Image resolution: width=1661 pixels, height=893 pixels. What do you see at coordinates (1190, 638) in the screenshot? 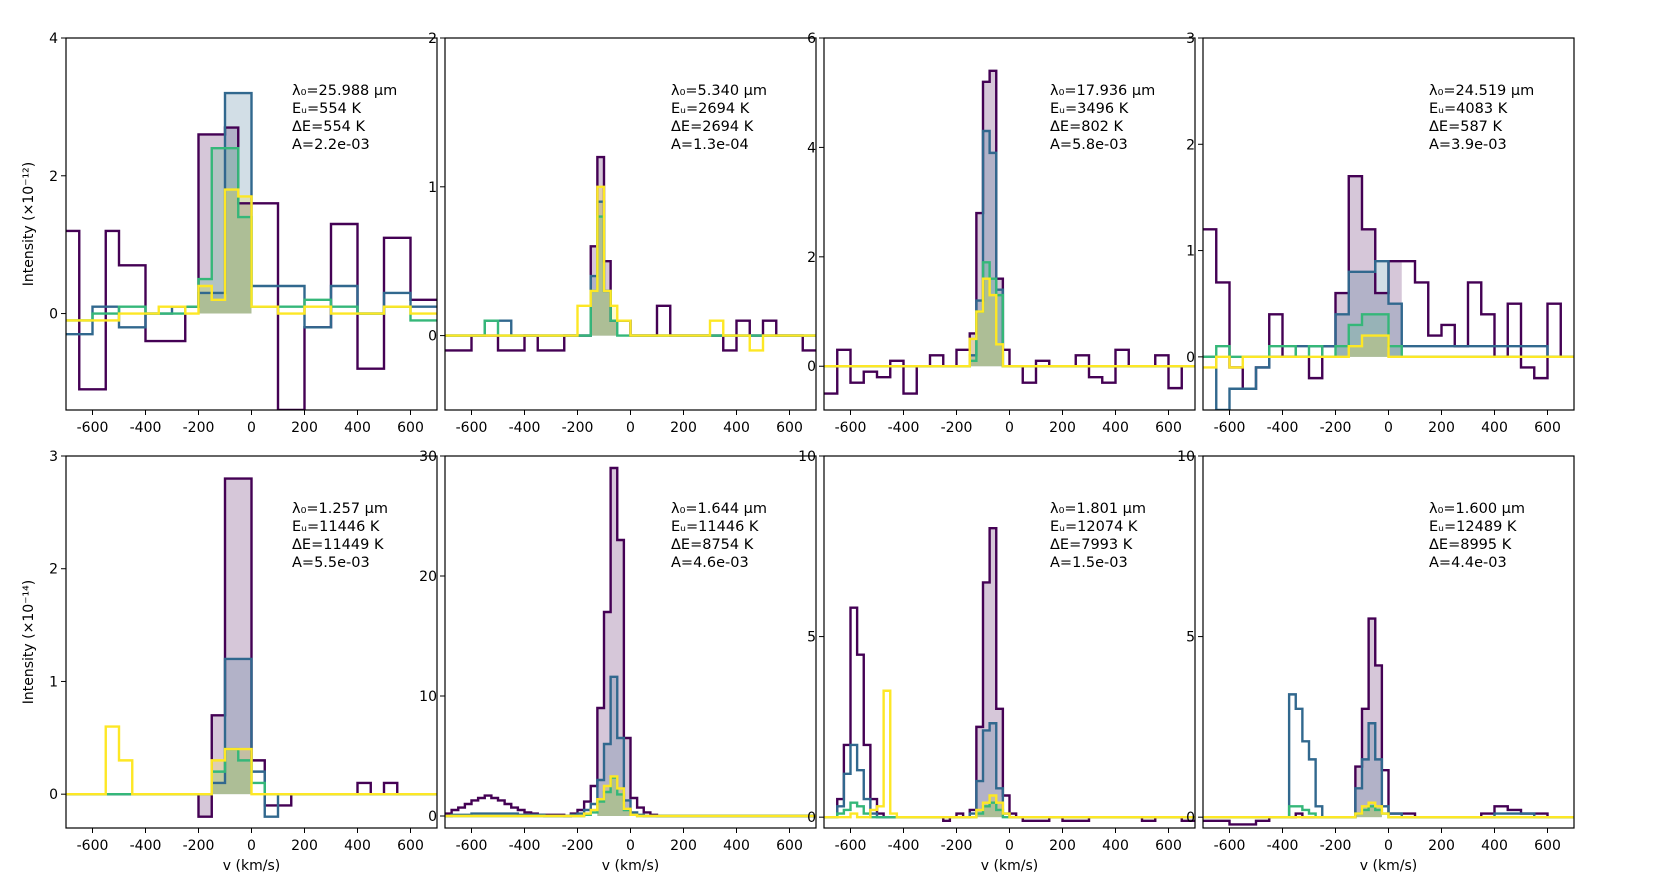
I see `y-tick-label: 5` at bounding box center [1190, 638].